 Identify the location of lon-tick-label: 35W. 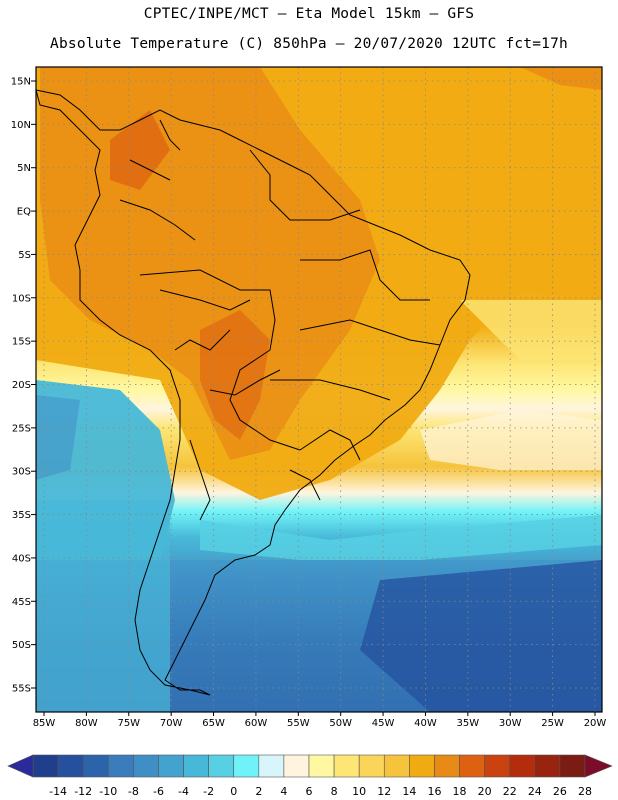
(468, 723).